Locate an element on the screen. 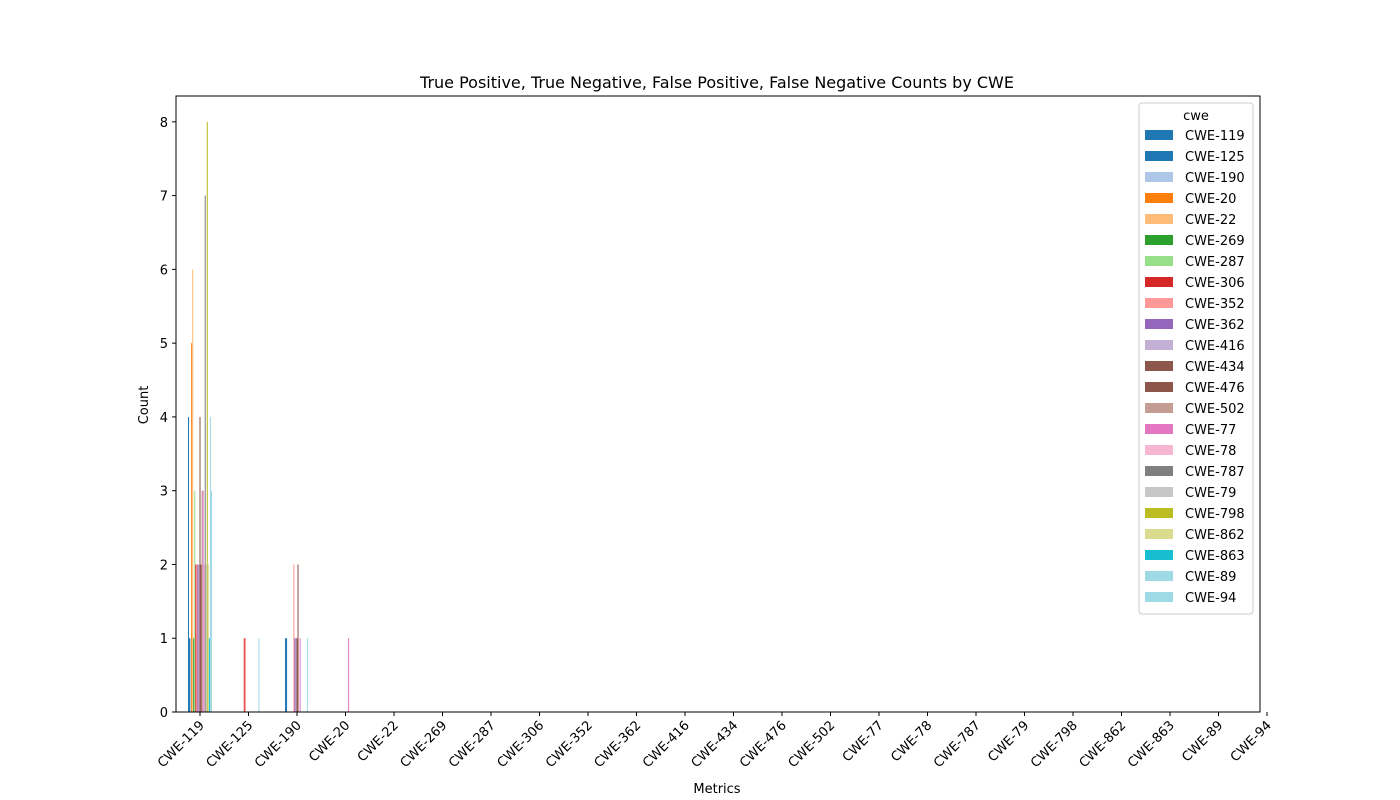 The width and height of the screenshot is (1400, 800). legend-label: CWE-20 is located at coordinates (1210, 199).